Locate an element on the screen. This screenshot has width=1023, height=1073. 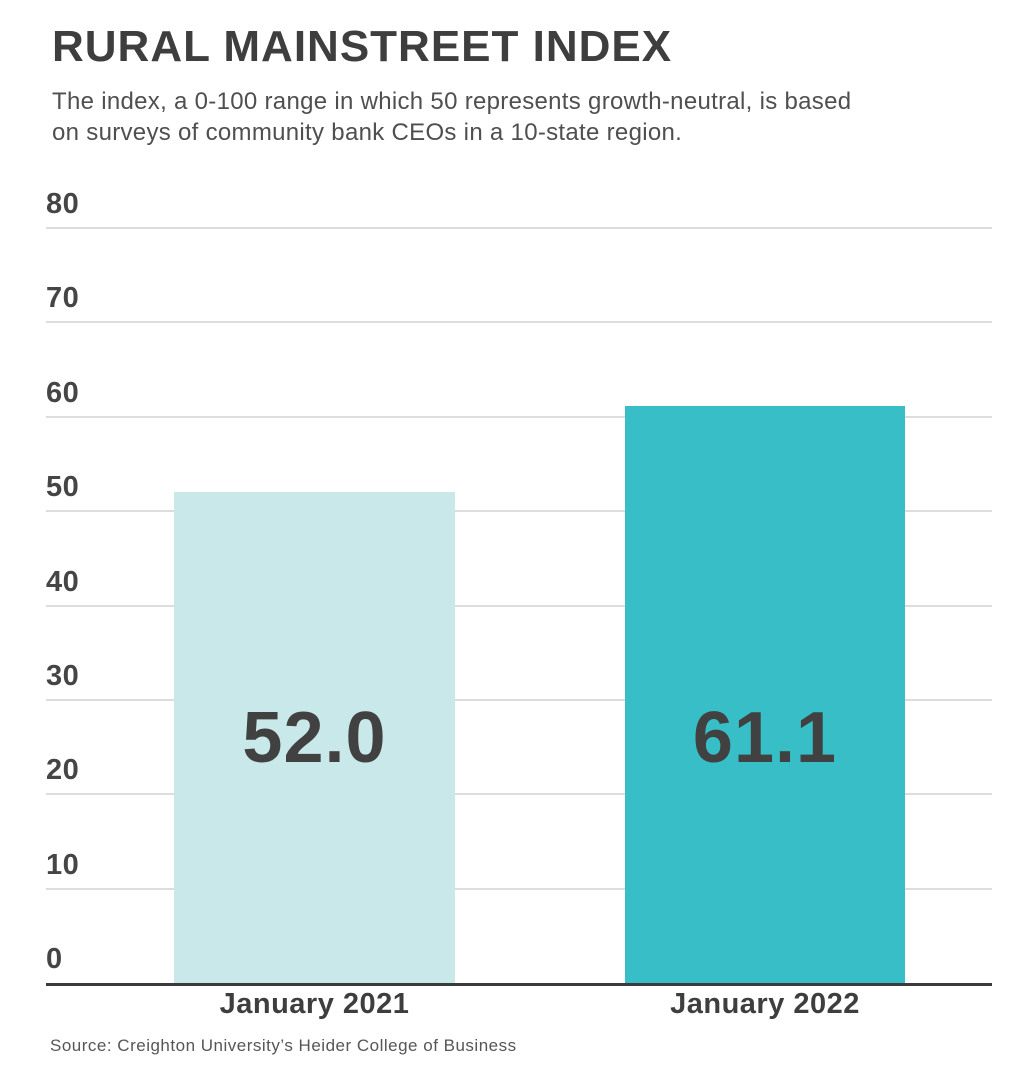
bar-january-2021 is located at coordinates (314, 737).